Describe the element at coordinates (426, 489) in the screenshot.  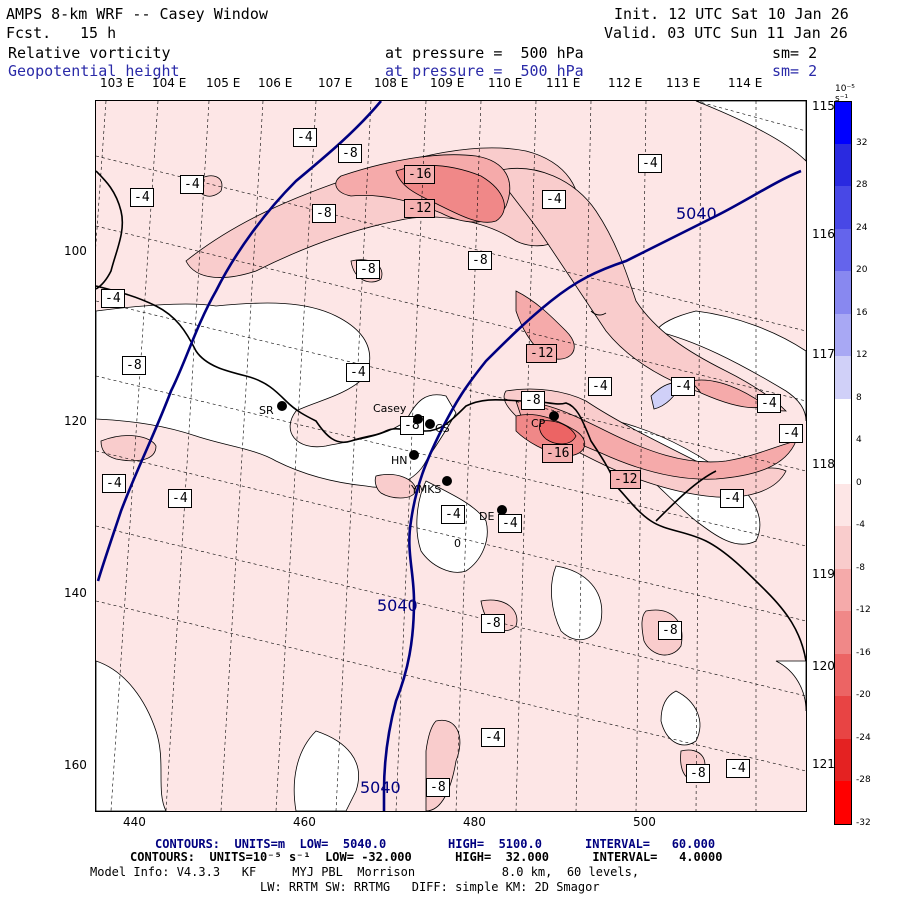
I see `station-label: YMKS` at that location.